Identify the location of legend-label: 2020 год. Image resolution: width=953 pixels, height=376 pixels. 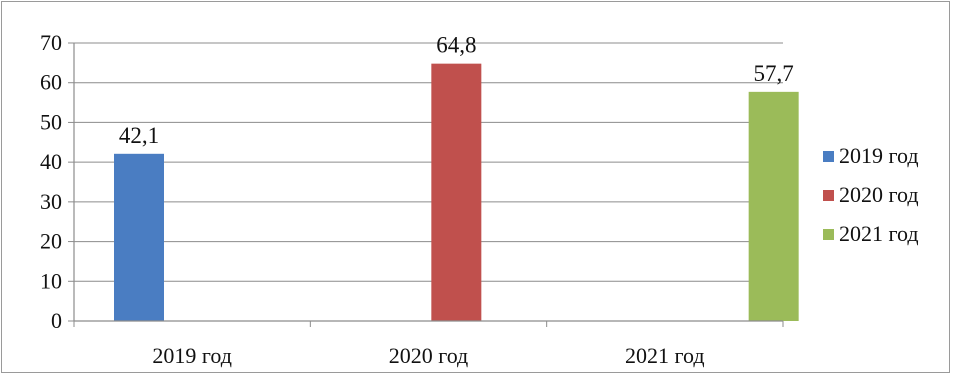
(879, 194).